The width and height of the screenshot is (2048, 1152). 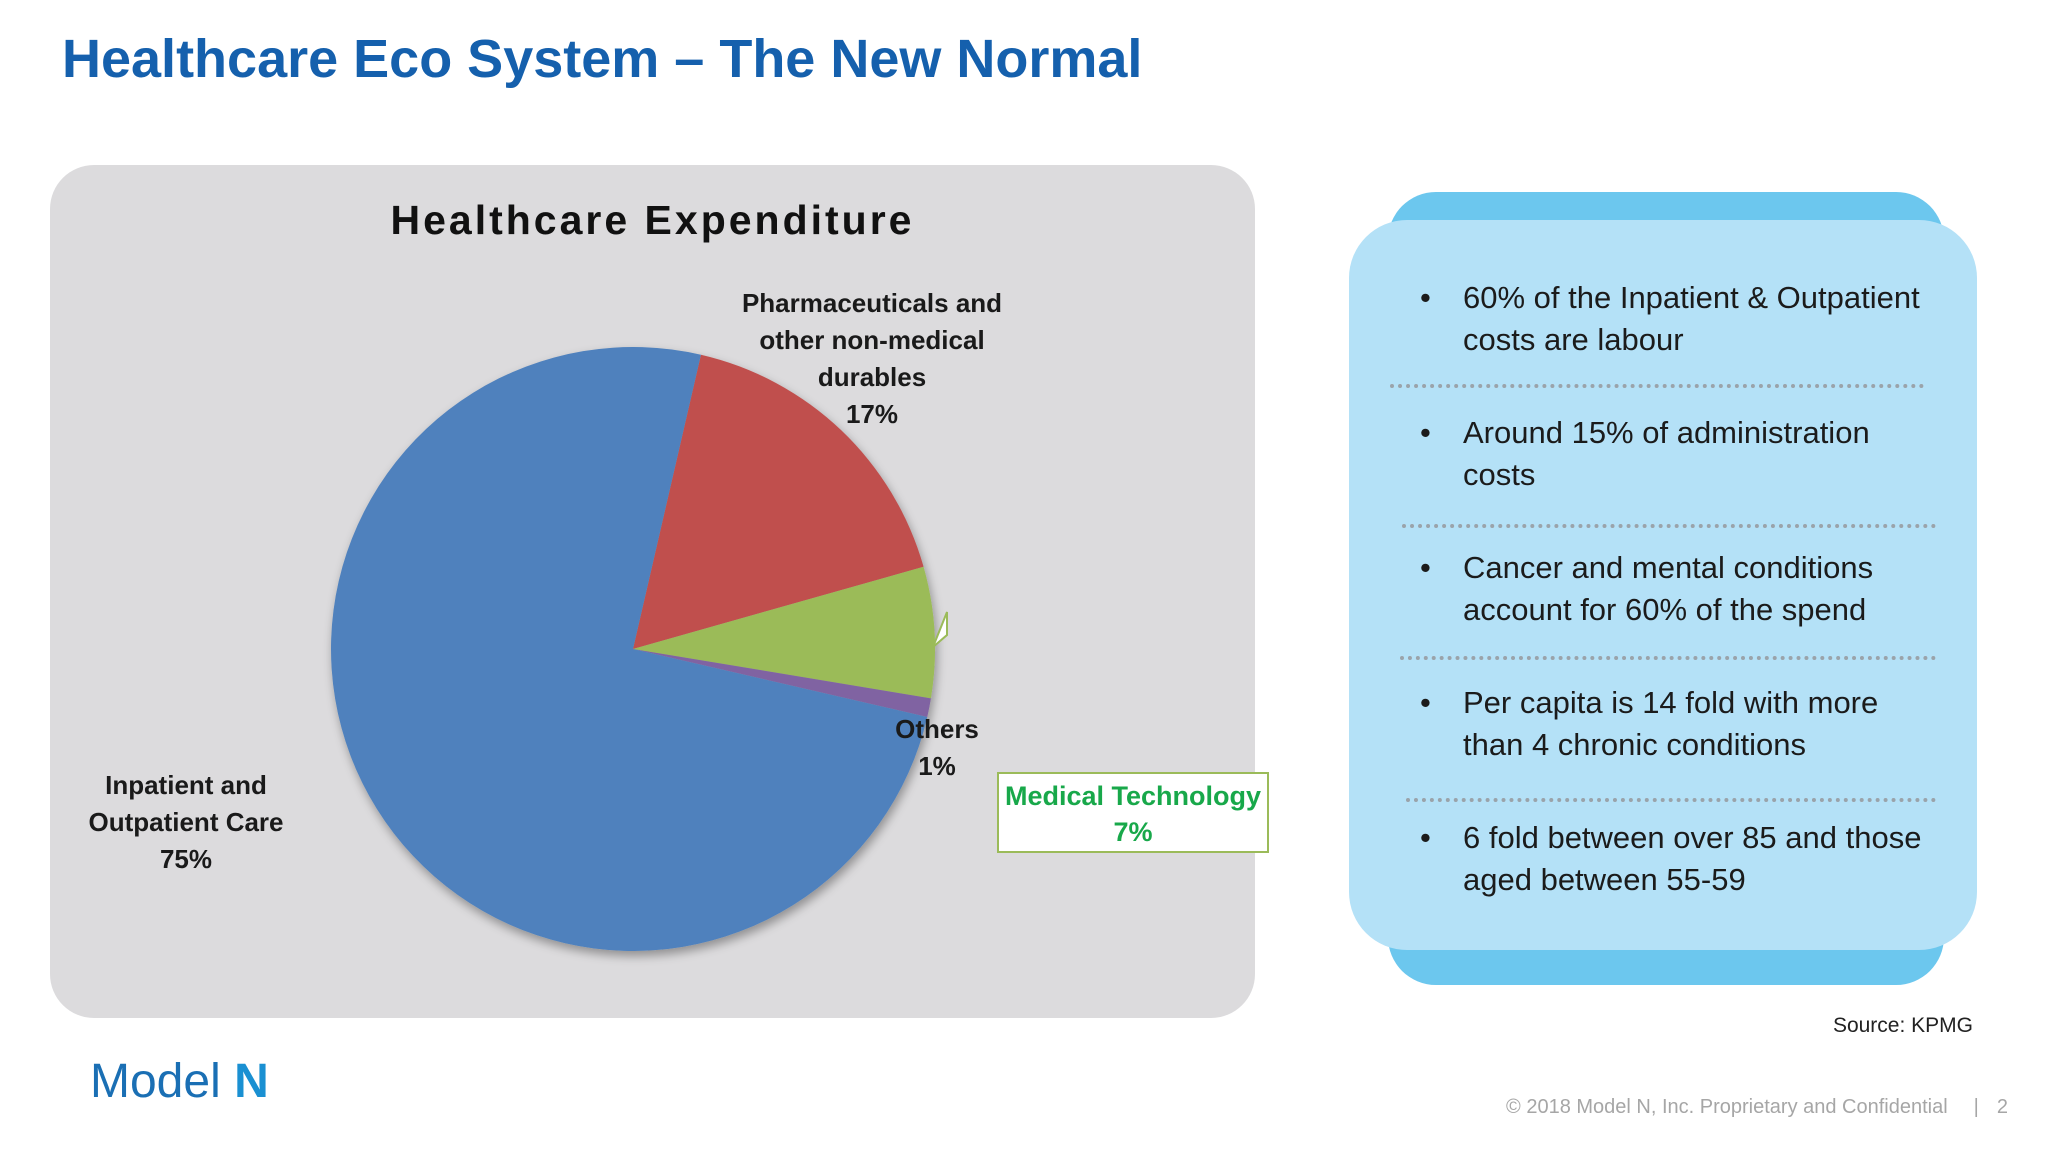 I want to click on label-others-line-1: Others, so click(x=937, y=729).